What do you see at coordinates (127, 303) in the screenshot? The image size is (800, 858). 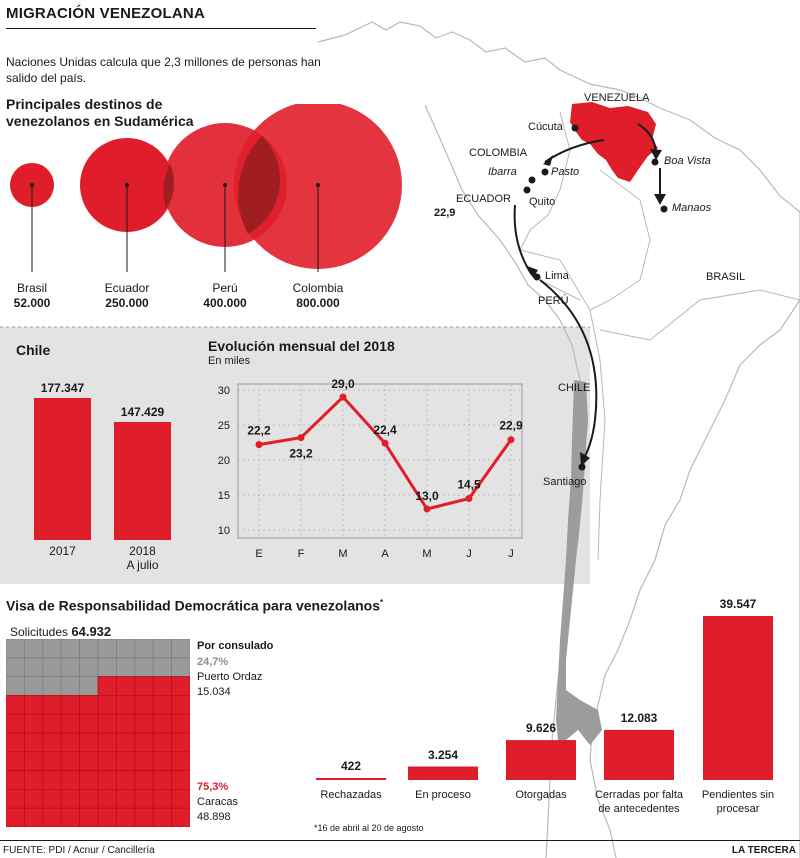 I see `bubble-value-ecuador: 250.000` at bounding box center [127, 303].